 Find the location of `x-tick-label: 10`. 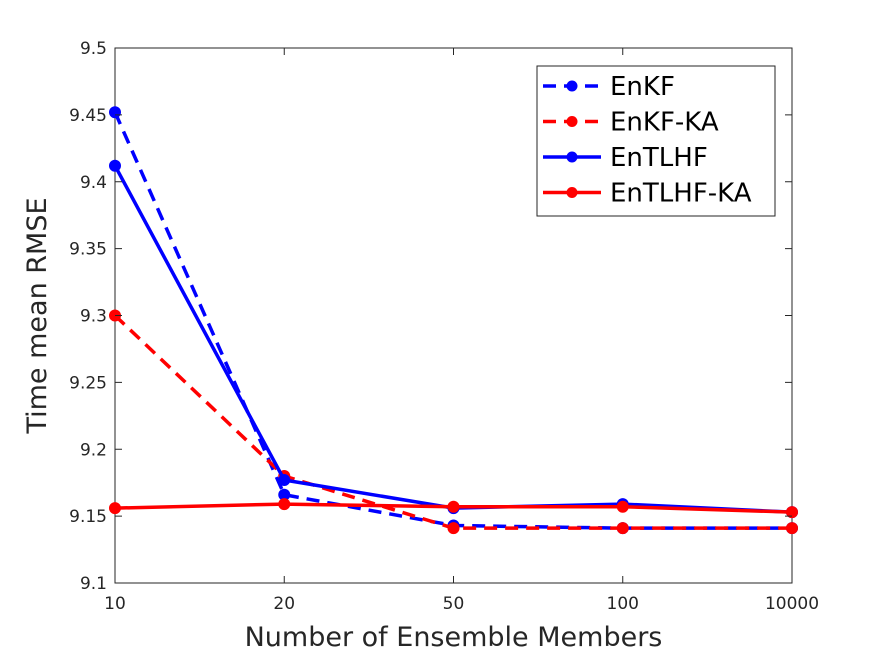

x-tick-label: 10 is located at coordinates (115, 604).